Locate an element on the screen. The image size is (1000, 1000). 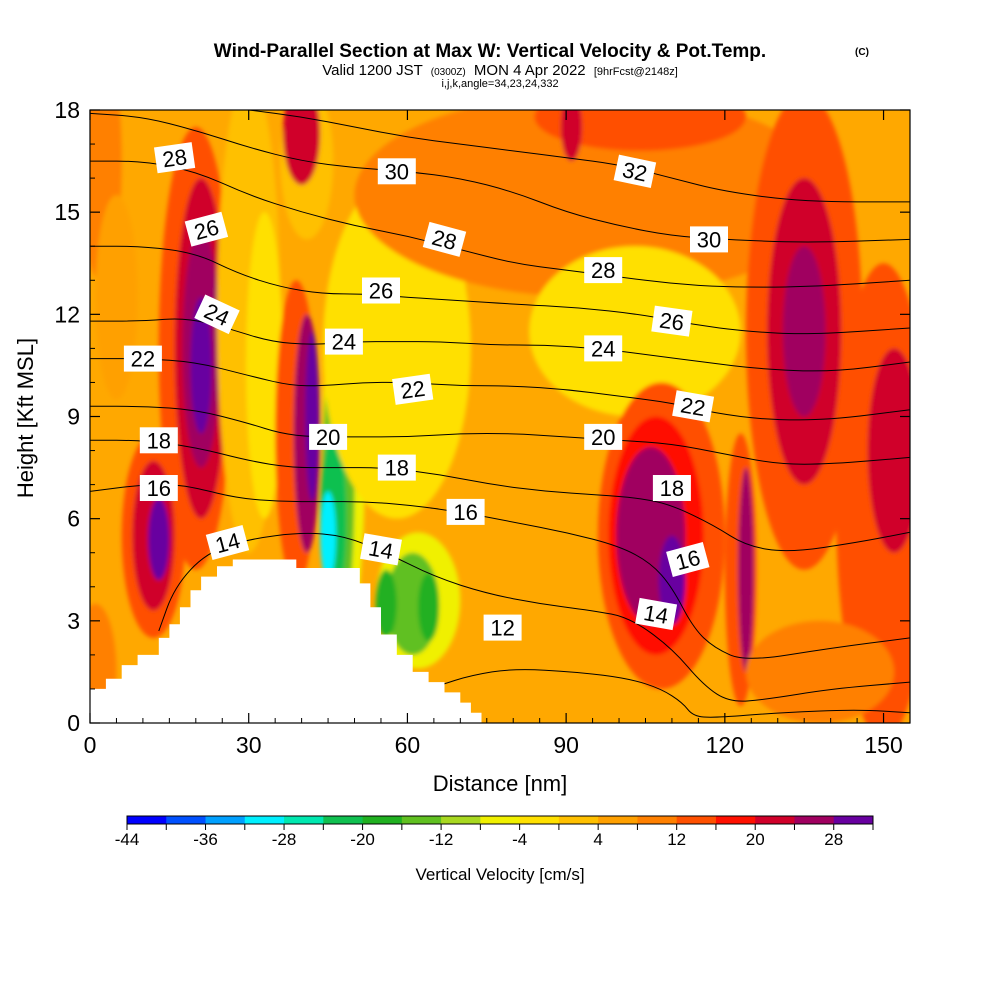
y-tick-label: 15 is located at coordinates (67, 212).